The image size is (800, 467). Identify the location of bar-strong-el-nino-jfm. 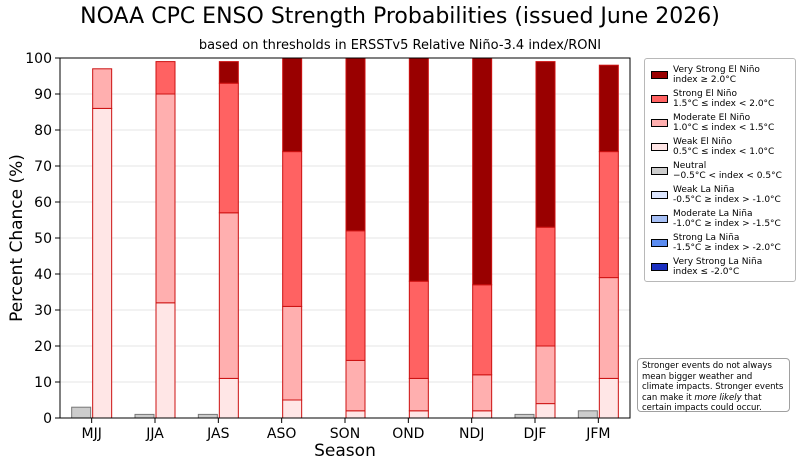
(608, 215).